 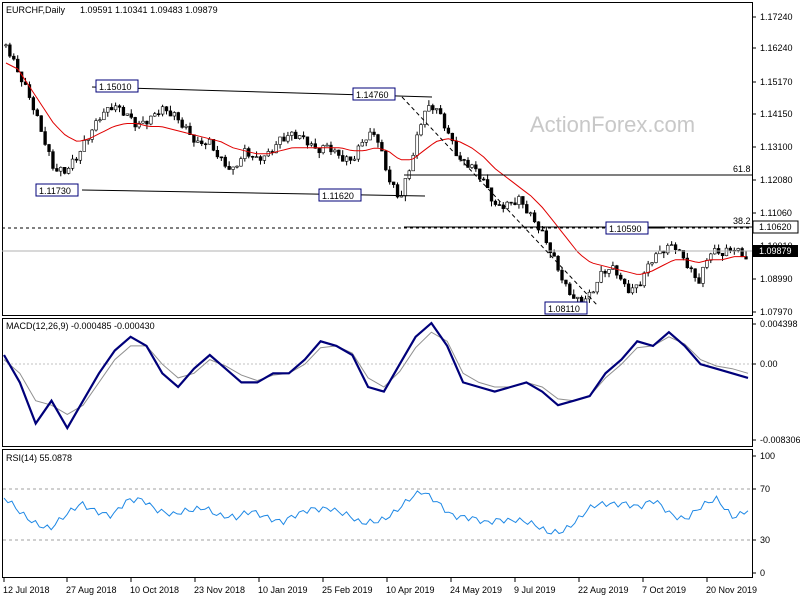 I want to click on falling-trend-dashed-line, so click(x=500, y=201).